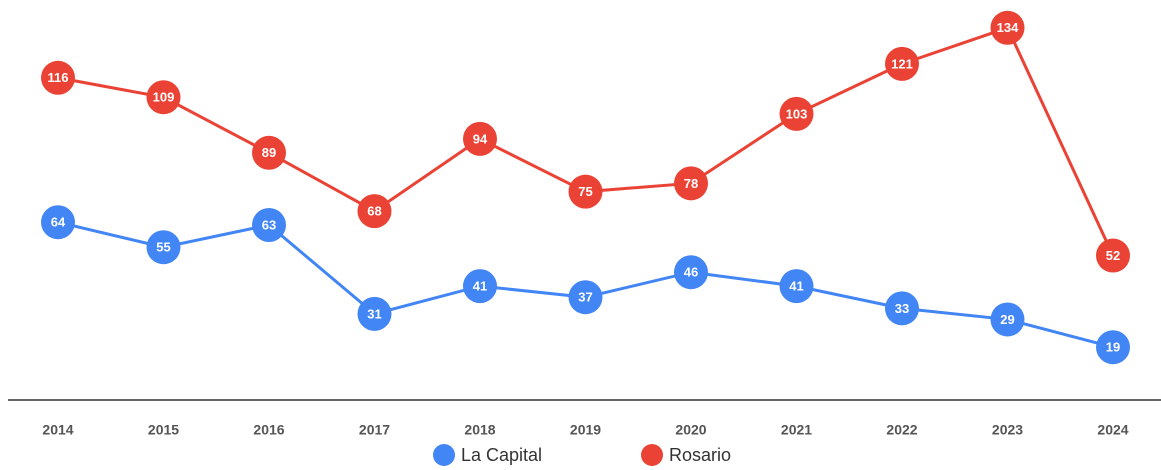  I want to click on data-label: 46, so click(691, 272).